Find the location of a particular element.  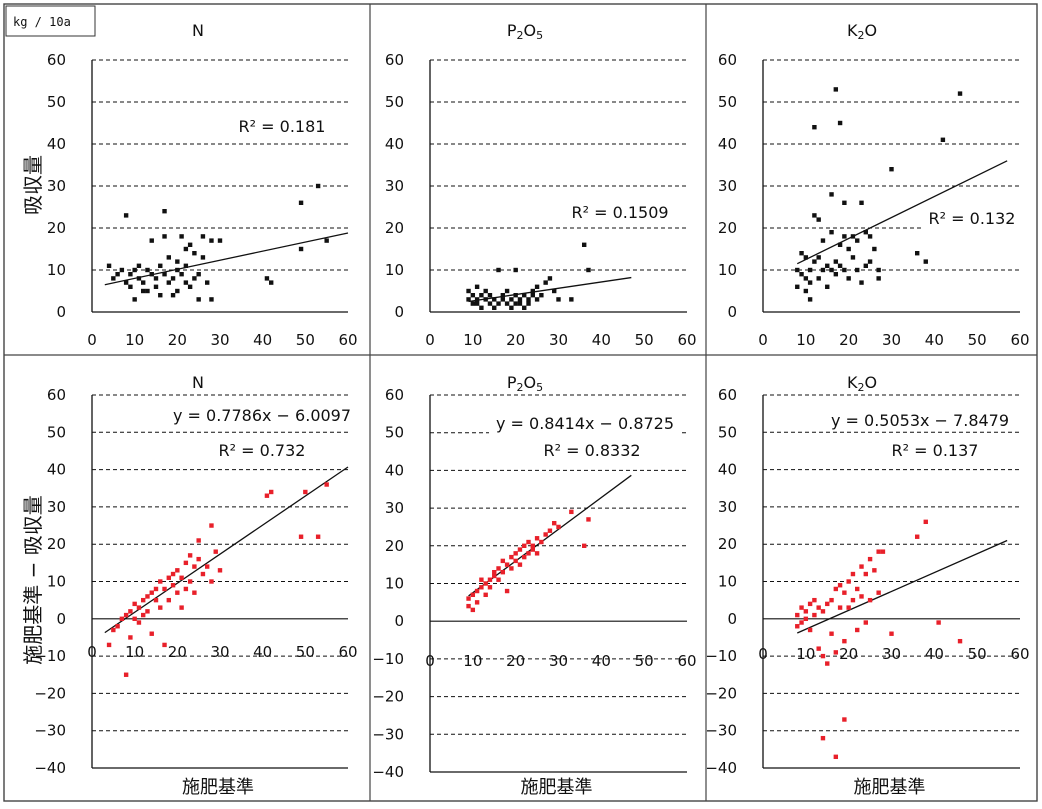

regression-annotation: y = 0.8414x − 0.8725 is located at coordinates (585, 423).